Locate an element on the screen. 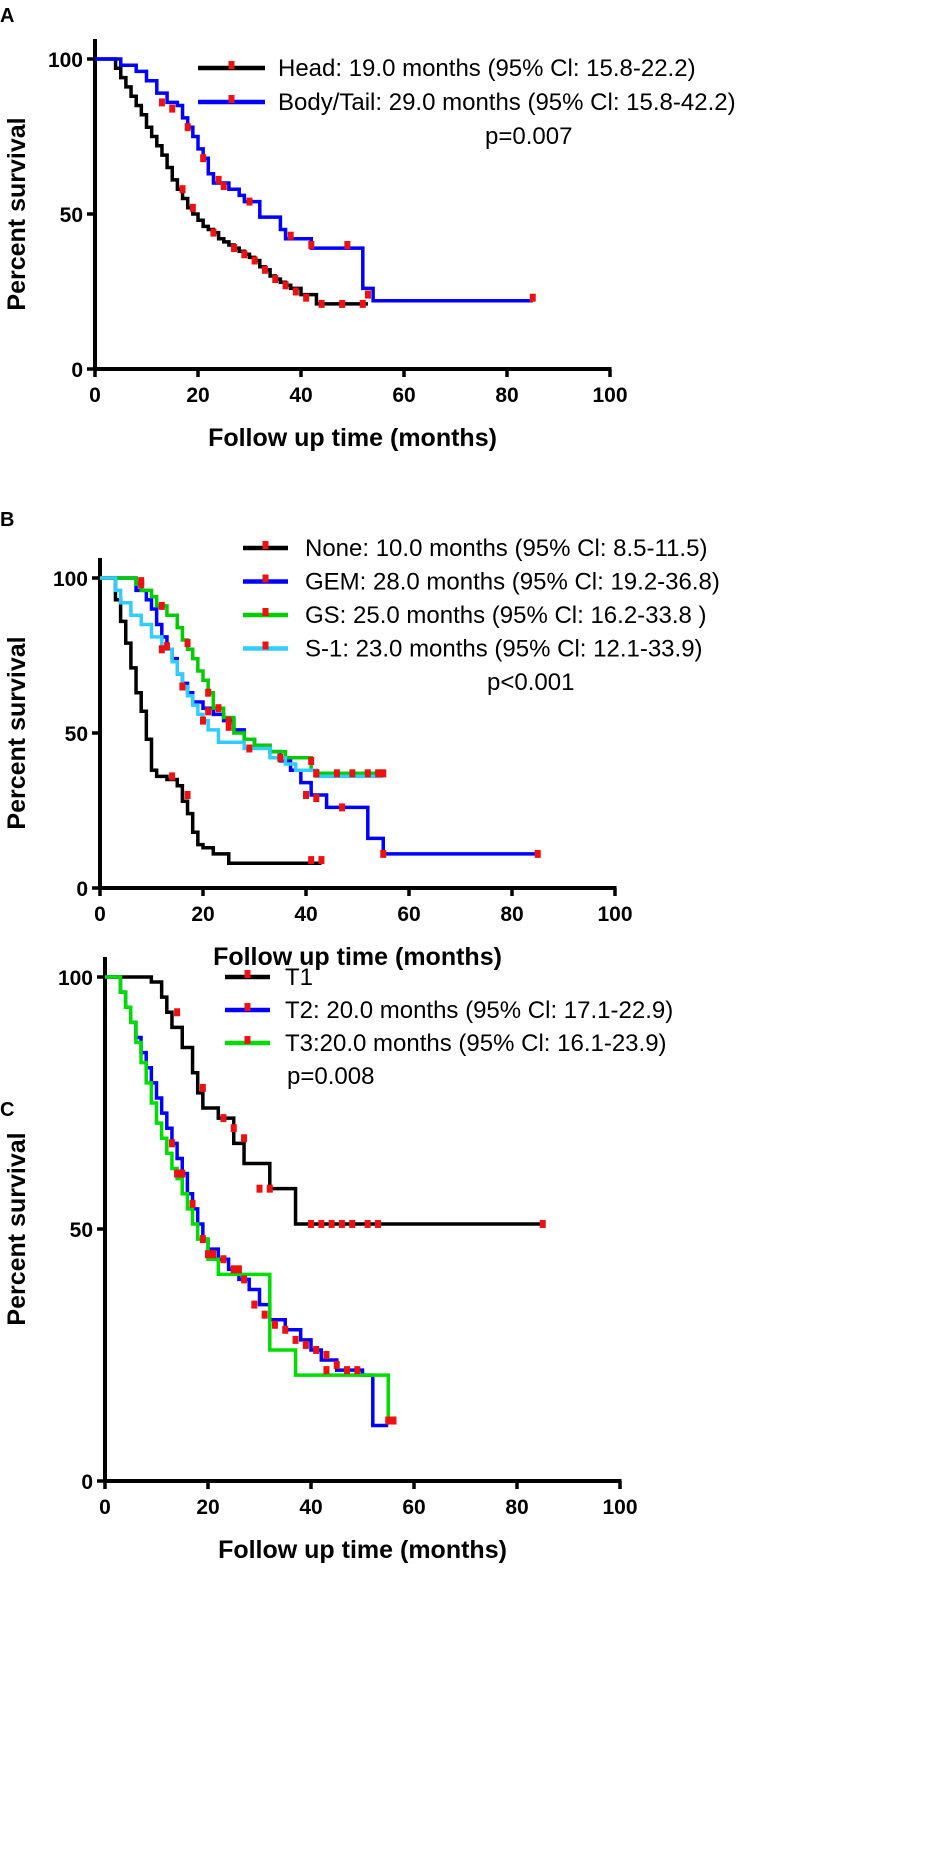 The height and width of the screenshot is (1859, 945). panel-a-letter: A is located at coordinates (7, 16).